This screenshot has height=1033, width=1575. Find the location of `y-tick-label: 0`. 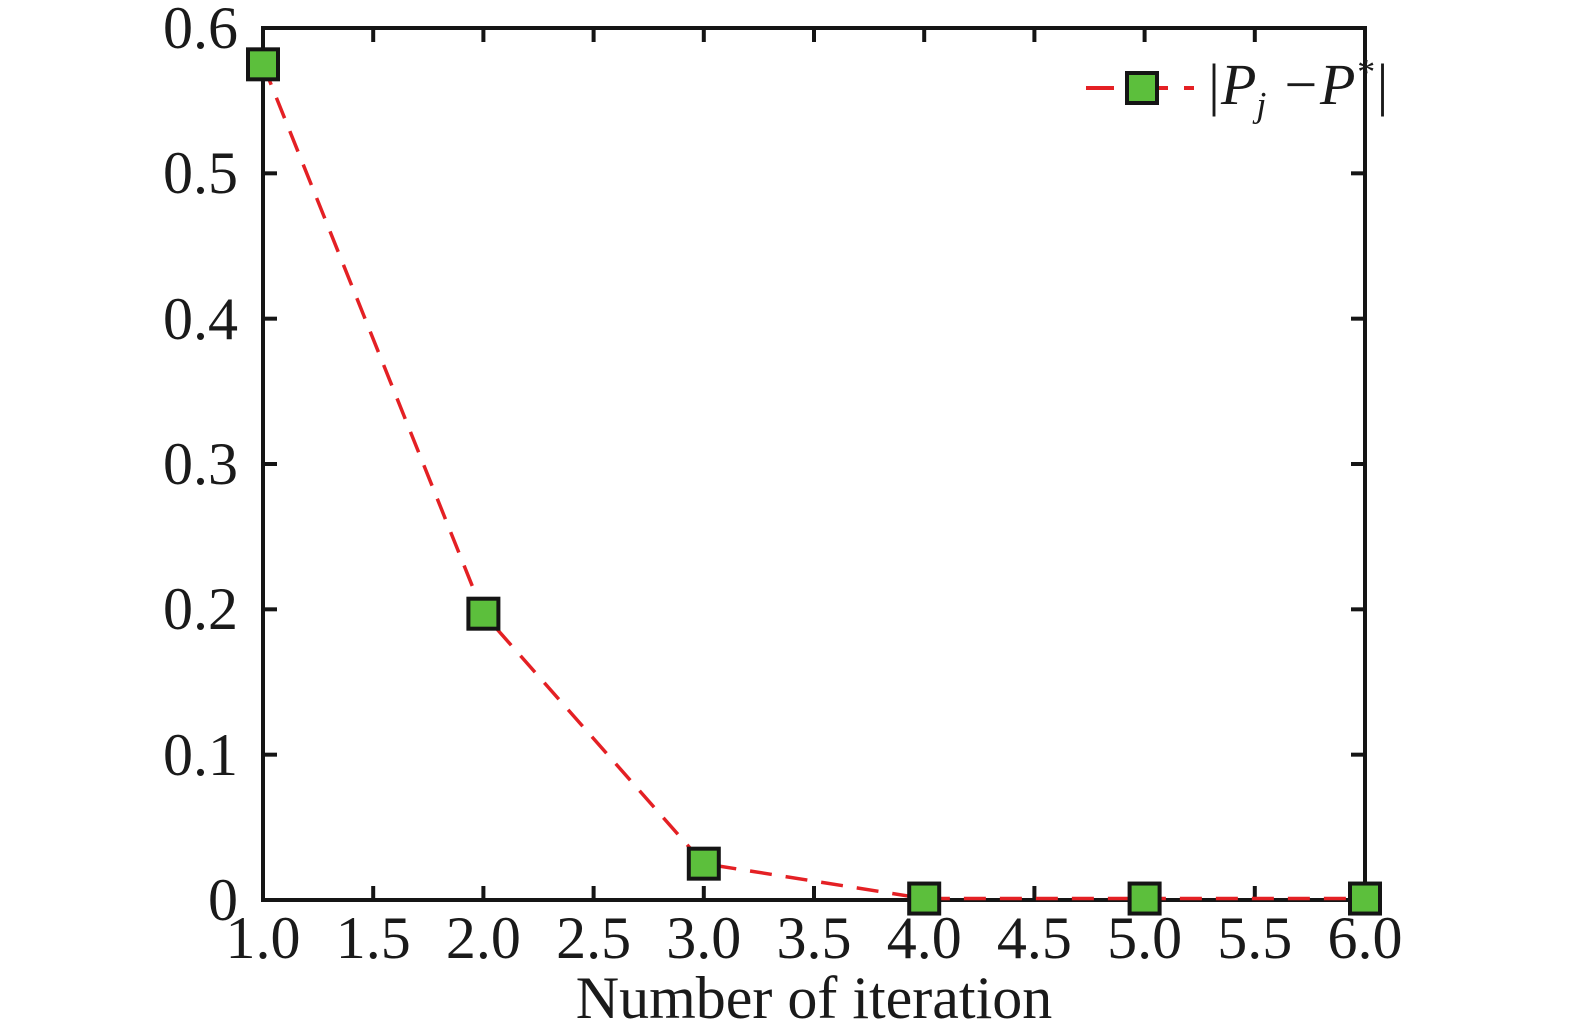

y-tick-label: 0 is located at coordinates (223, 900).